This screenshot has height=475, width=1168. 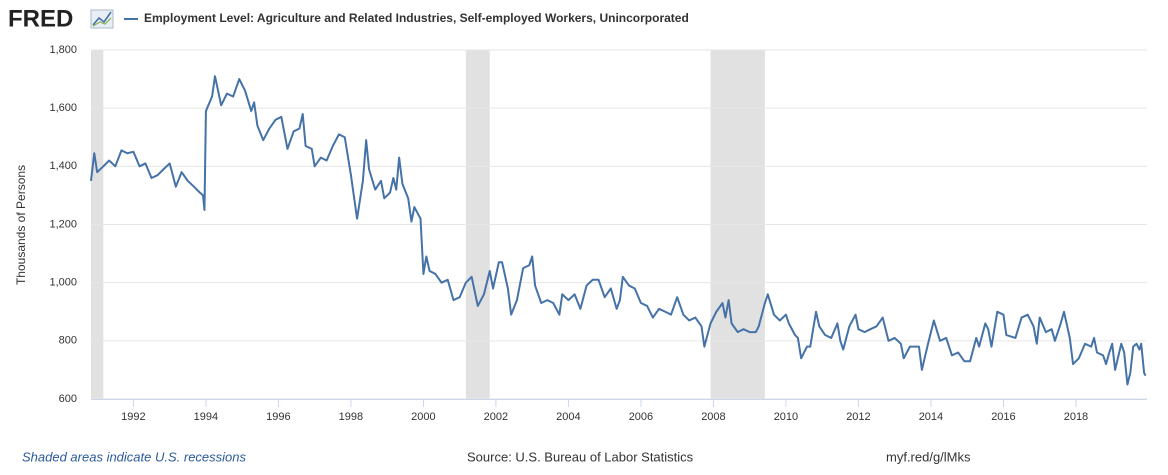 I want to click on y-tick-label: 1,200, so click(x=63, y=224).